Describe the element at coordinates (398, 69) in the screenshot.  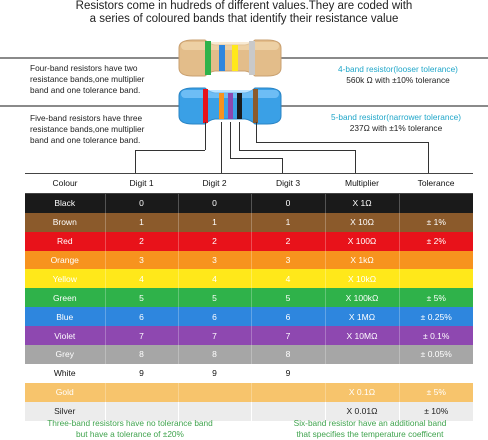
I see `note-4band-title: 4-band resistor(looser tolerance)` at that location.